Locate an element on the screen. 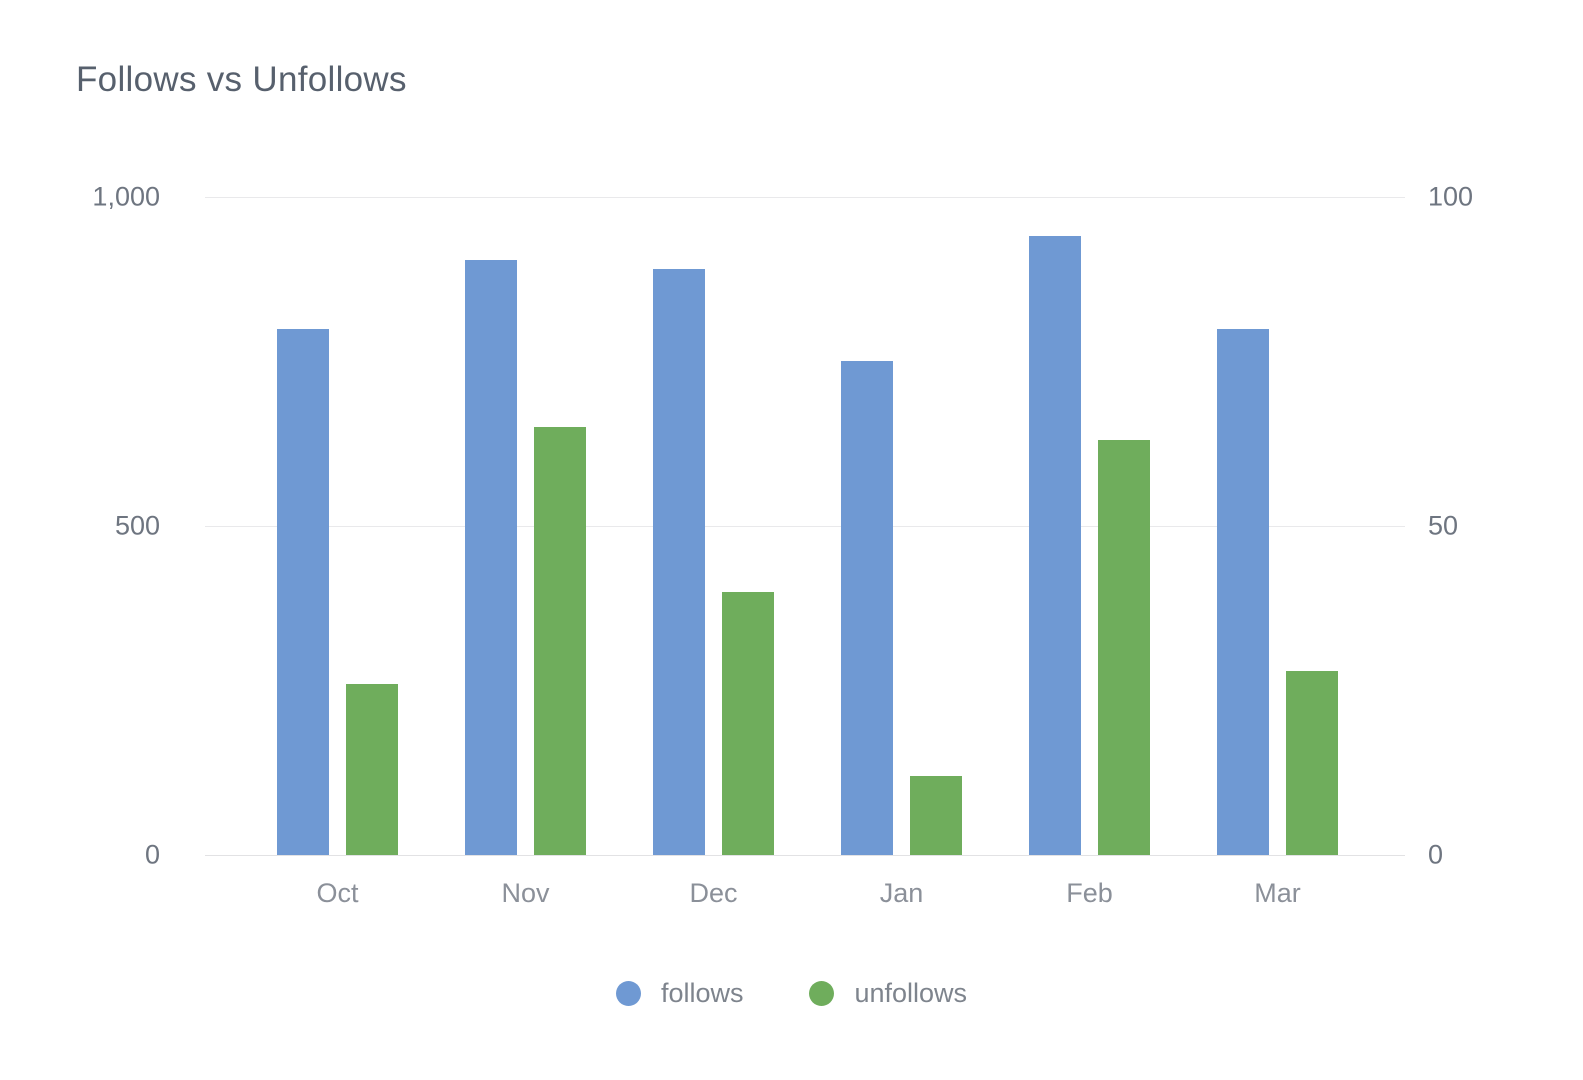 The image size is (1583, 1080). bar-group-feb is located at coordinates (1089, 545).